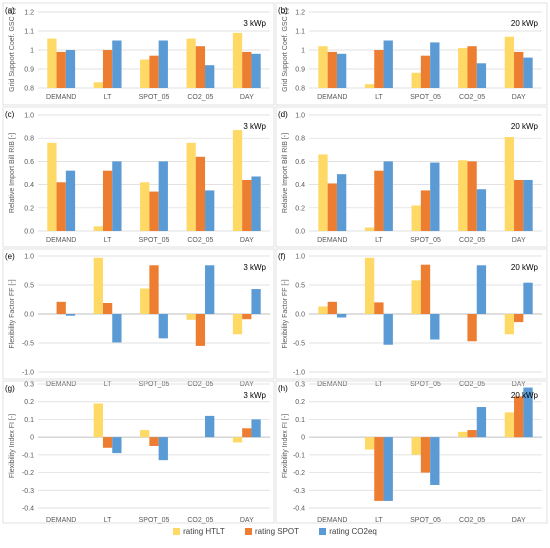 This screenshot has height=548, width=550. What do you see at coordinates (29, 70) in the screenshot?
I see `y-tick-label: 0.9` at bounding box center [29, 70].